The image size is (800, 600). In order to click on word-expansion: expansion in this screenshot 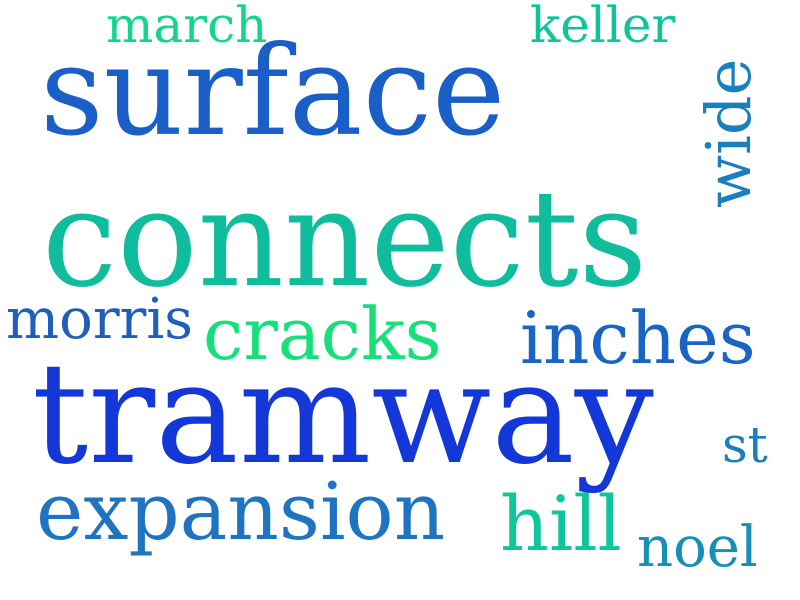, I will do `click(241, 511)`.